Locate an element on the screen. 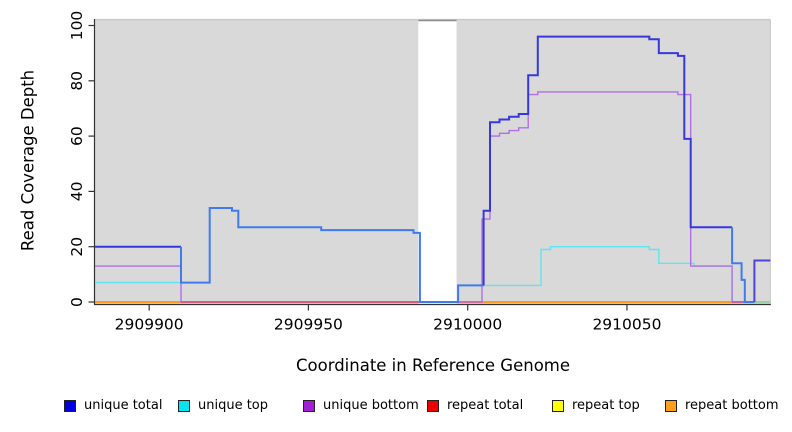 The height and width of the screenshot is (432, 792). legend-item-repeat-total: repeat total is located at coordinates (475, 406).